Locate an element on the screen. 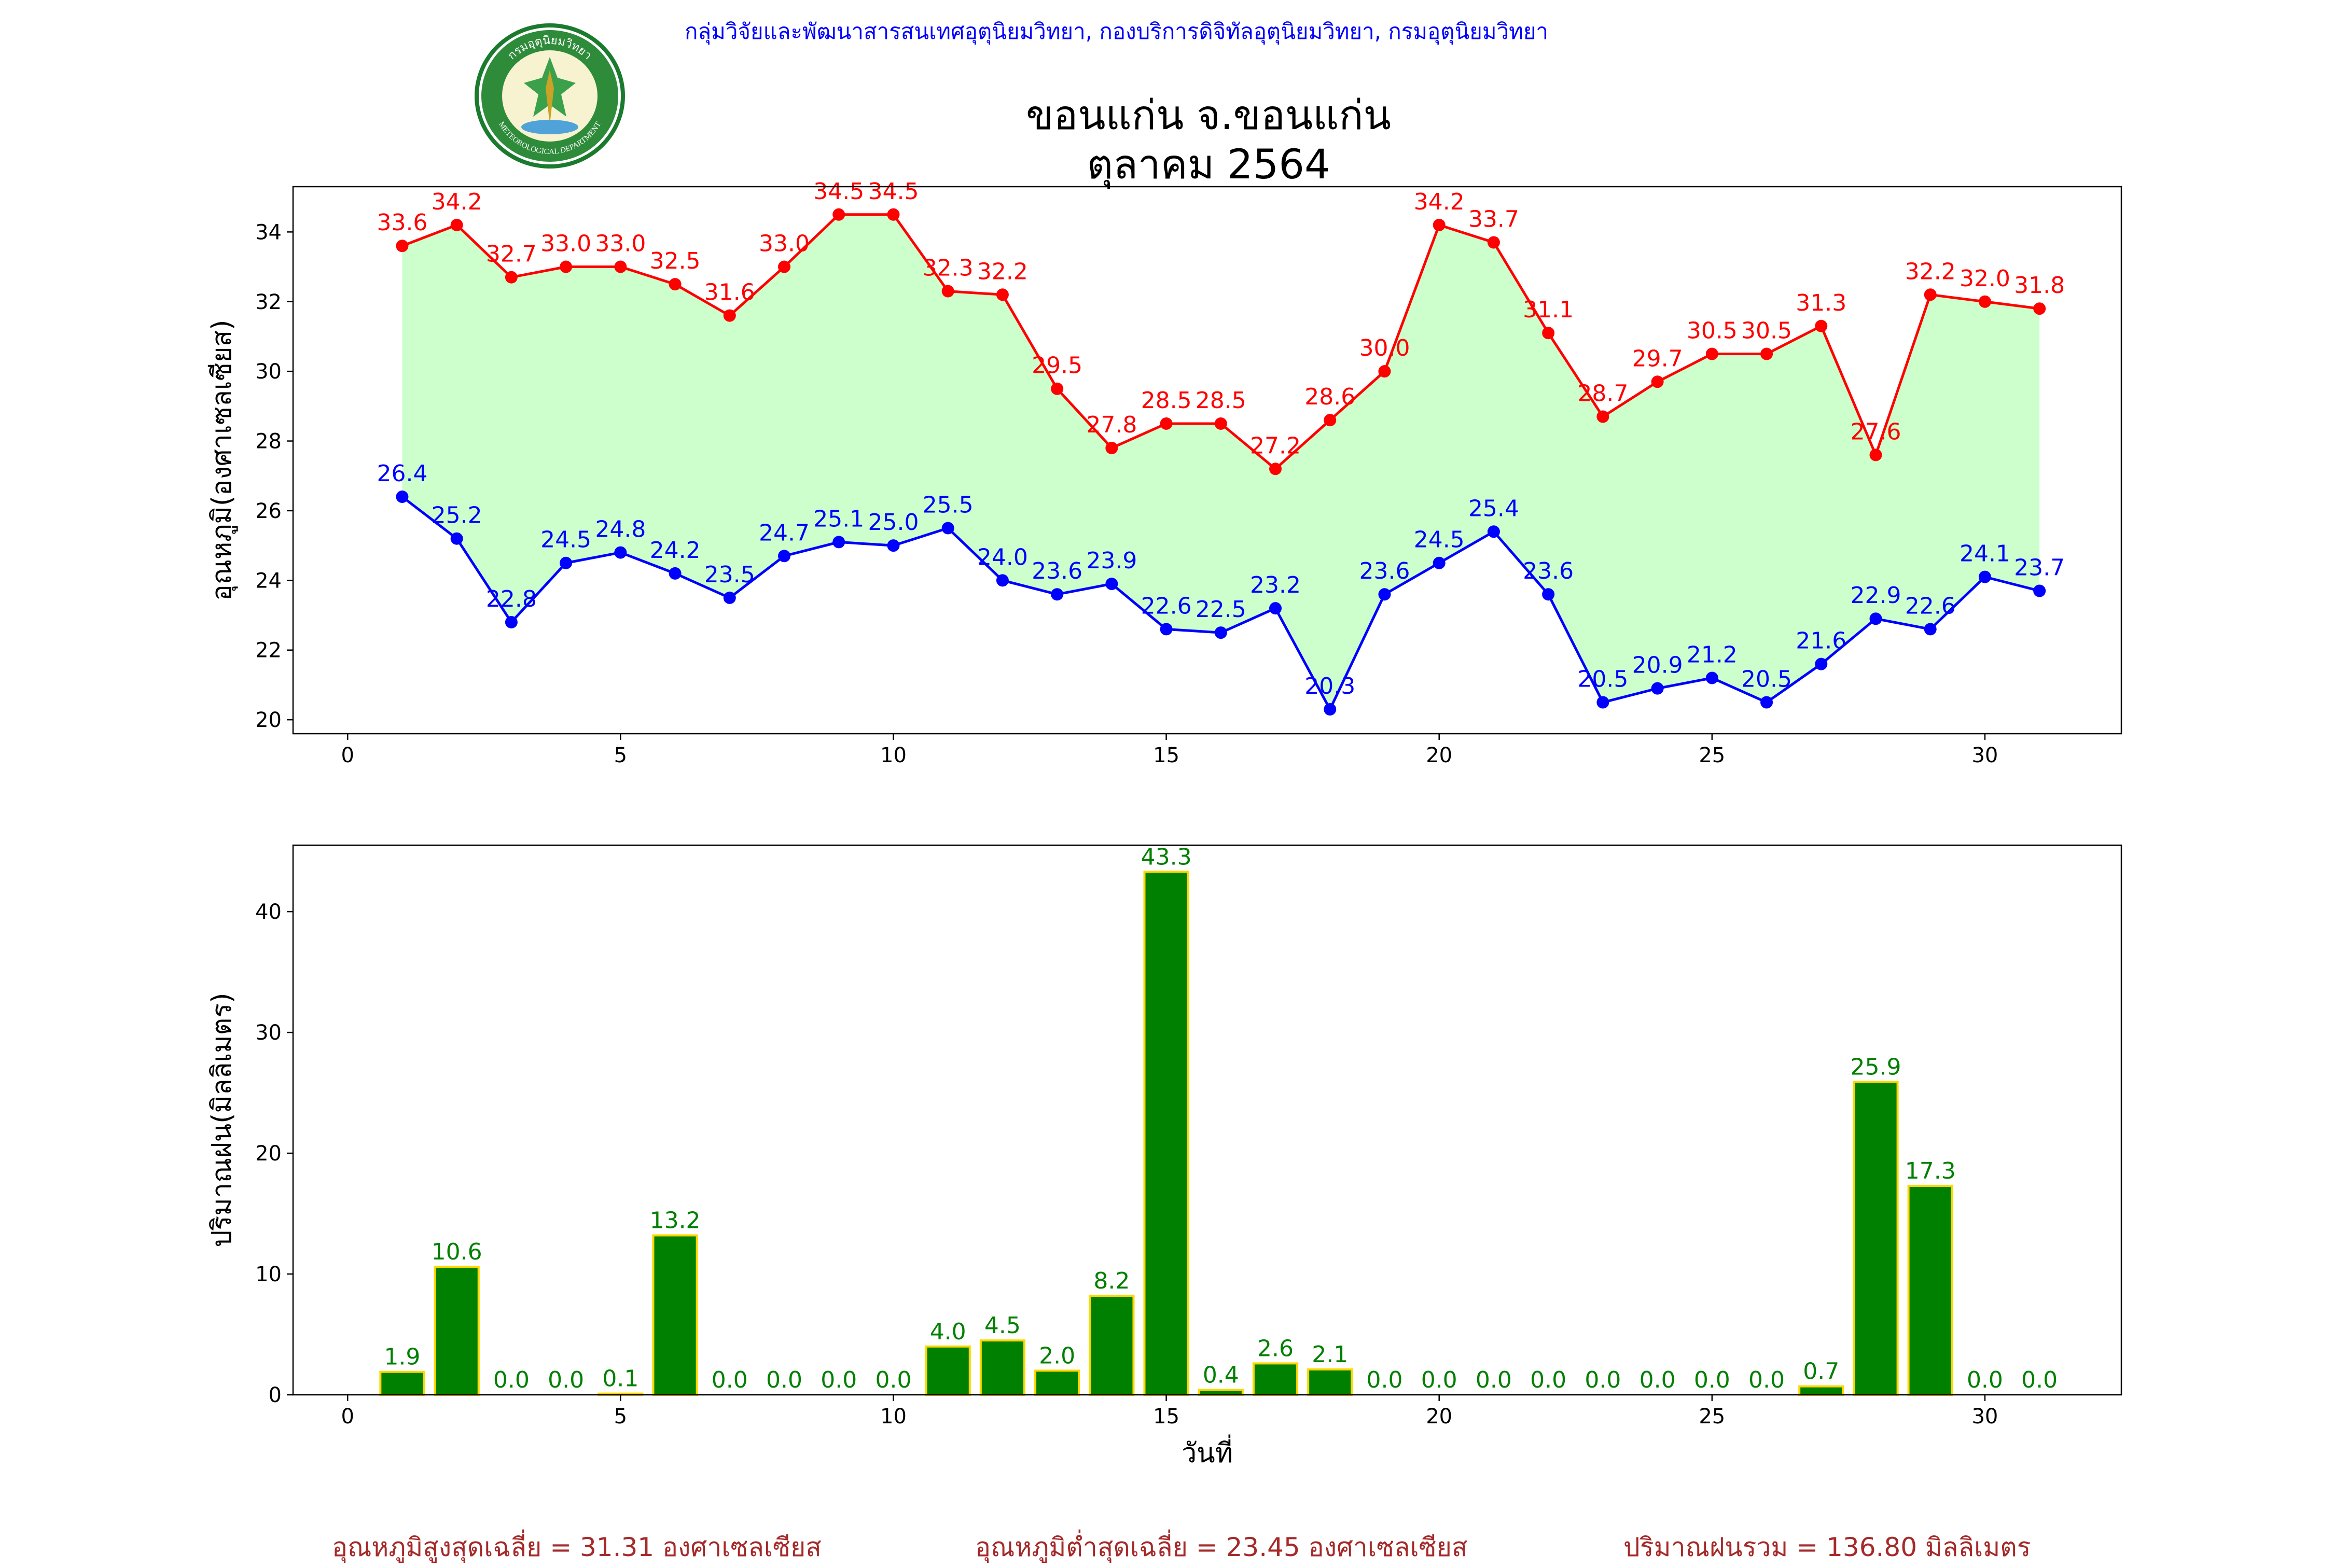  min-temp-label: 24.5 is located at coordinates (565, 540).